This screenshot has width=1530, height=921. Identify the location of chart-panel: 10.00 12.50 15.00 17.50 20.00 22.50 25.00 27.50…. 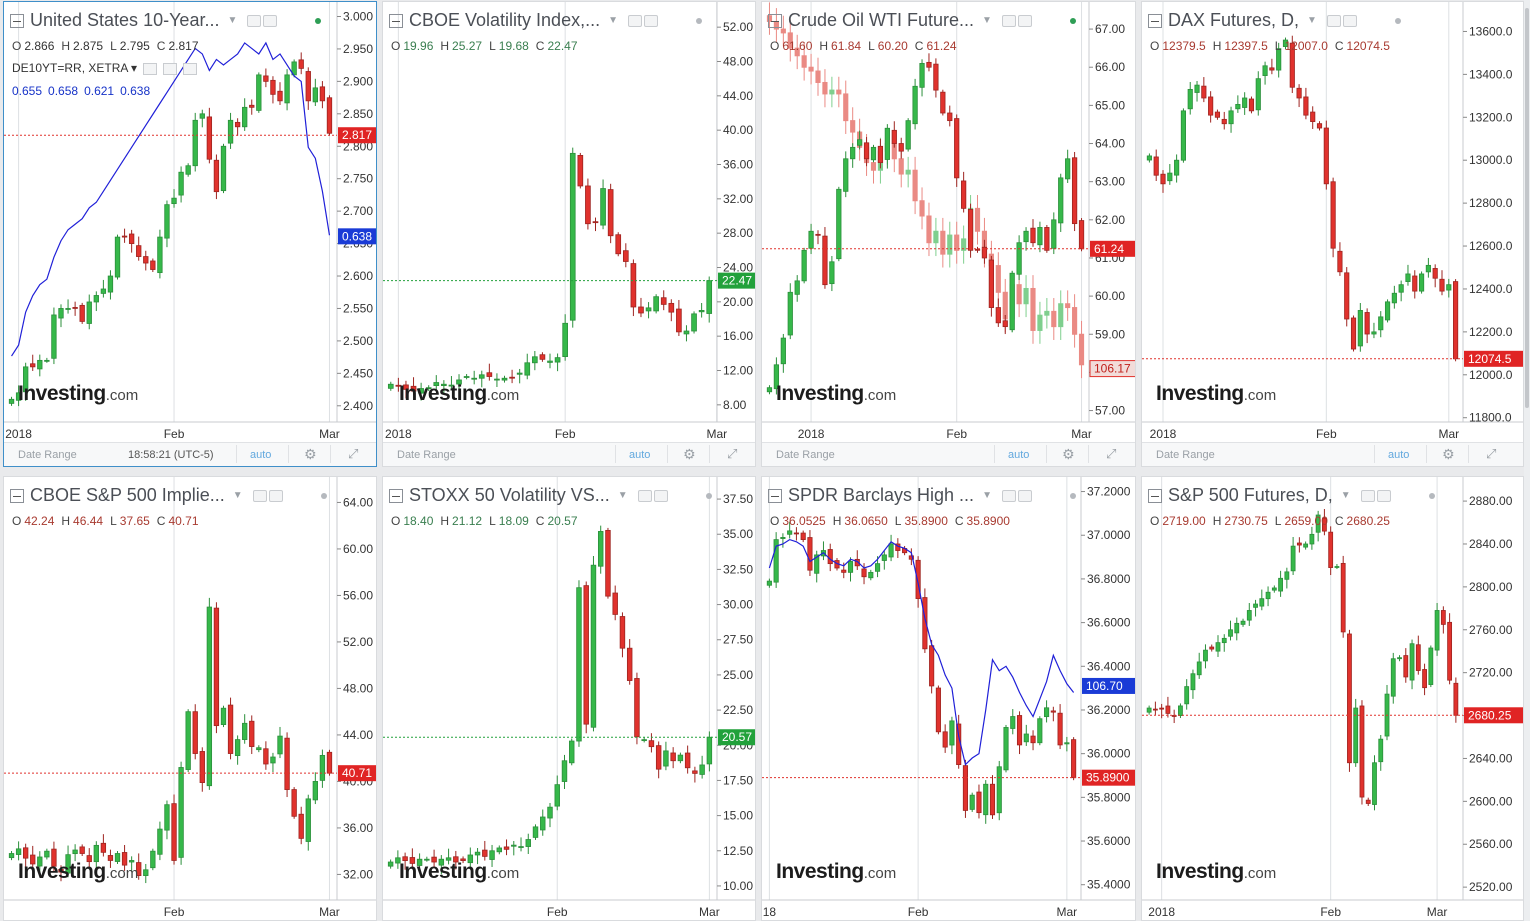
(569, 698).